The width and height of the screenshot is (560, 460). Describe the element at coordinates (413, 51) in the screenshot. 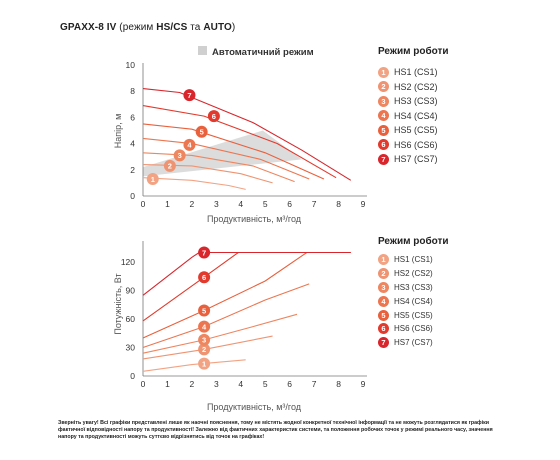

I see `head-legend-title: Режим роботи` at that location.